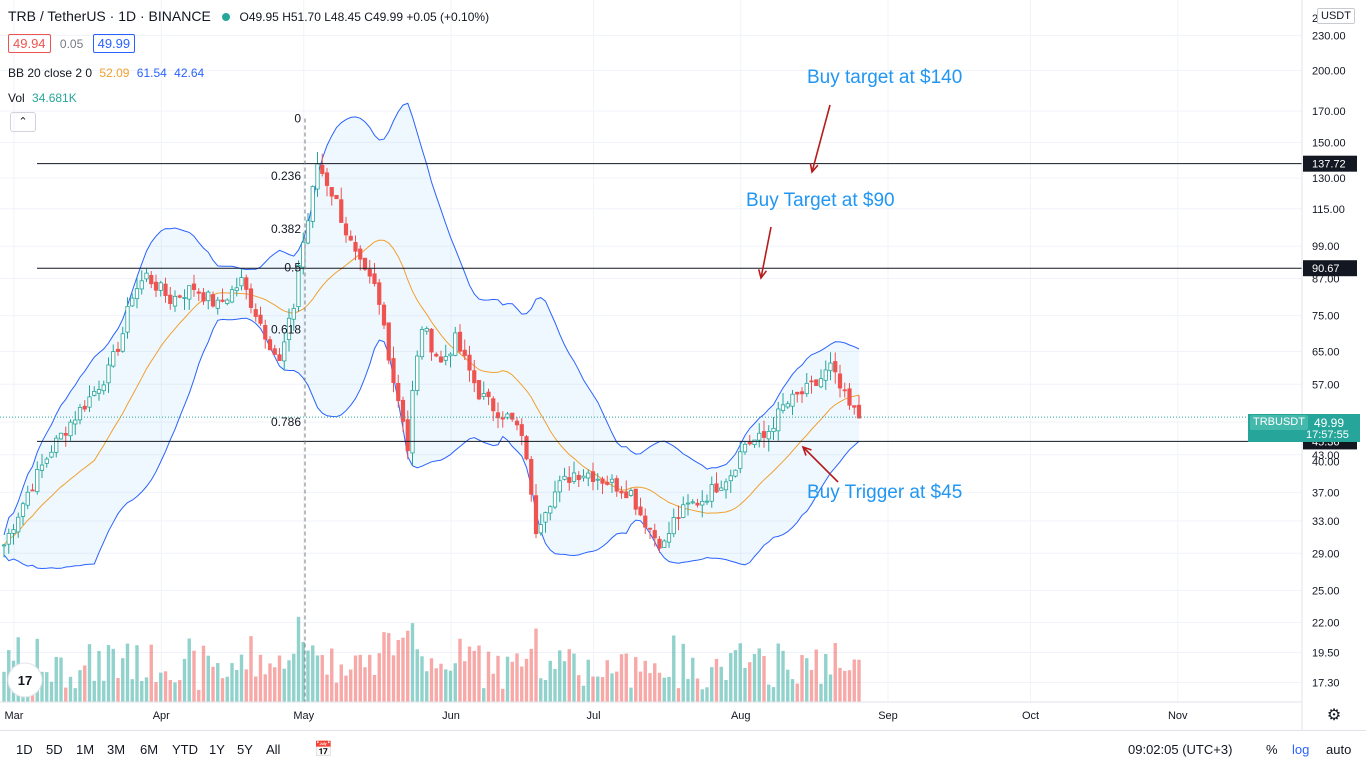  What do you see at coordinates (245, 749) in the screenshot?
I see `range-button-5y: 5Y` at bounding box center [245, 749].